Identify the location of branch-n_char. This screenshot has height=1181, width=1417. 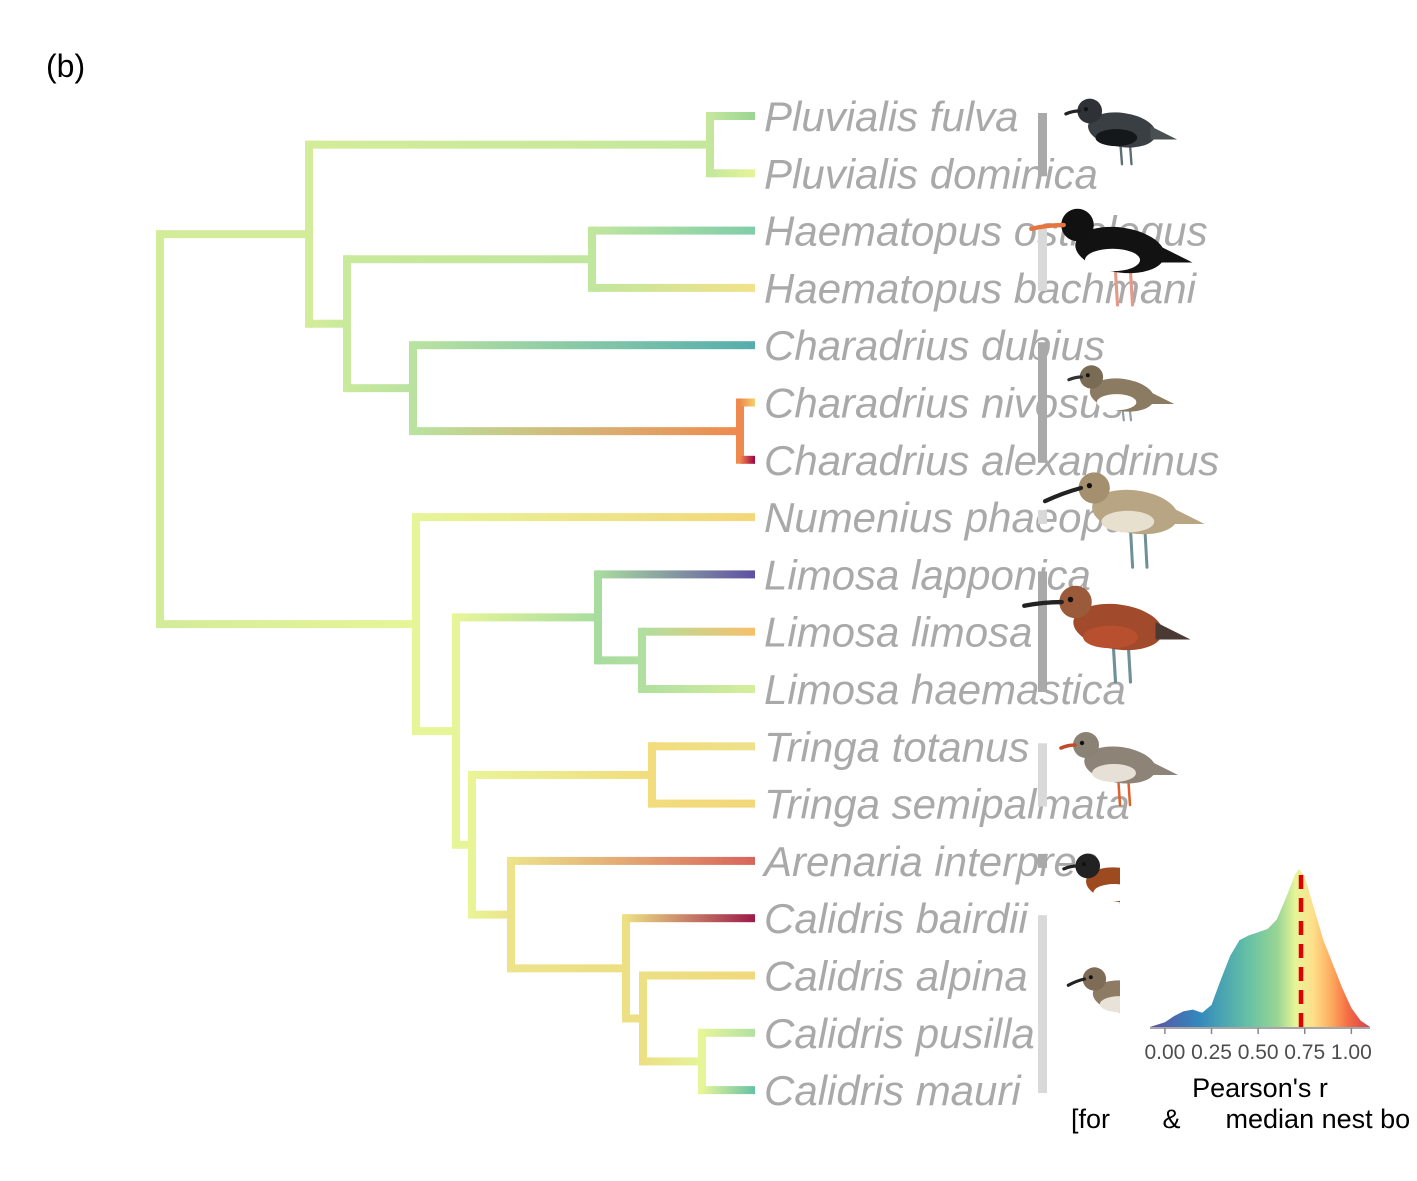
(380, 388).